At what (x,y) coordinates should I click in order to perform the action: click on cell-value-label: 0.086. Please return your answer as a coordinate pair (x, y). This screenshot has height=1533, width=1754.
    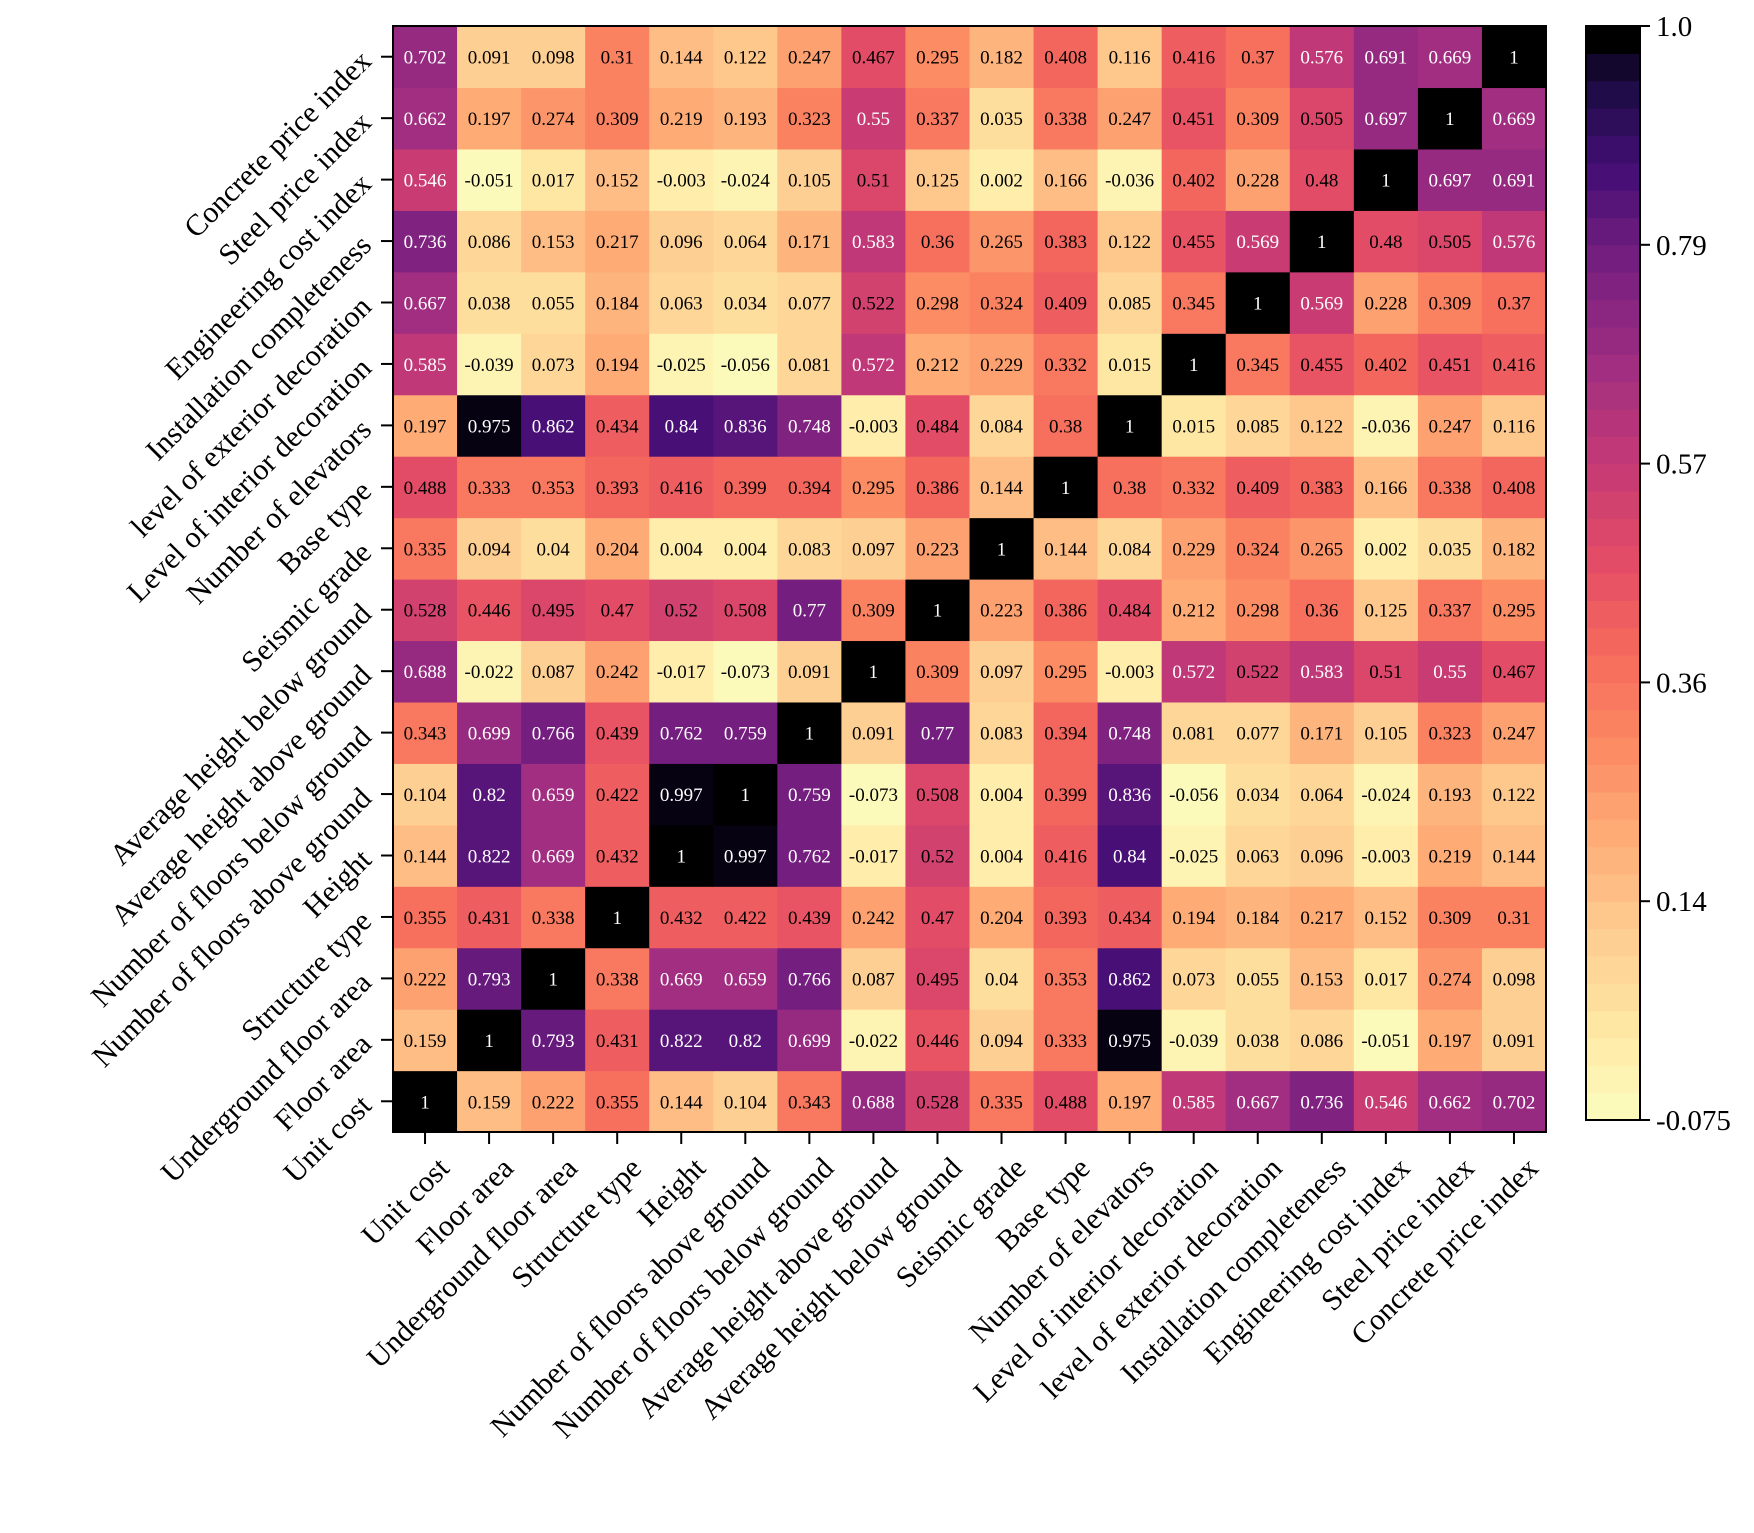
    Looking at the image, I should click on (489, 242).